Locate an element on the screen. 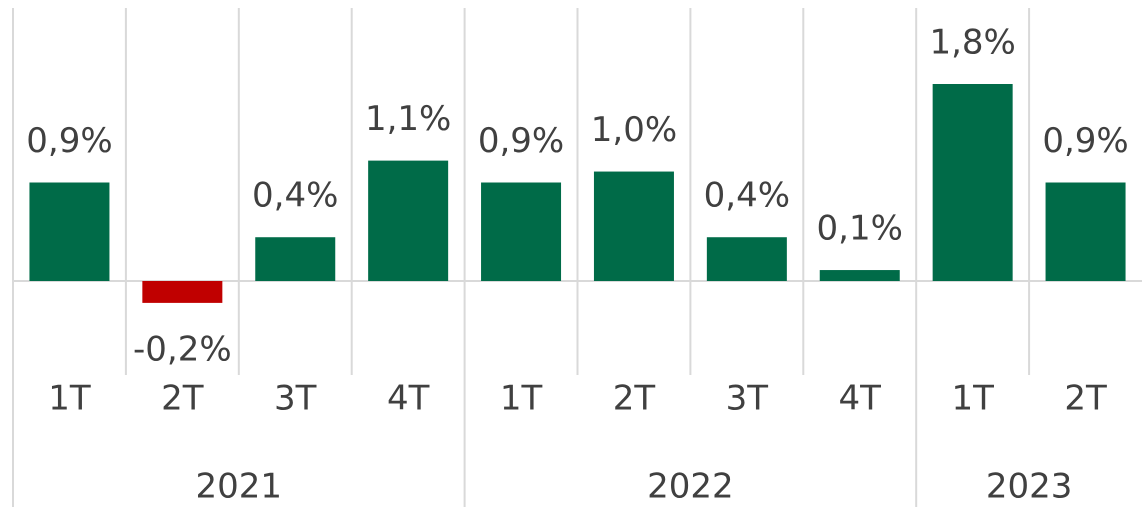  group-label: 2022 is located at coordinates (690, 487).